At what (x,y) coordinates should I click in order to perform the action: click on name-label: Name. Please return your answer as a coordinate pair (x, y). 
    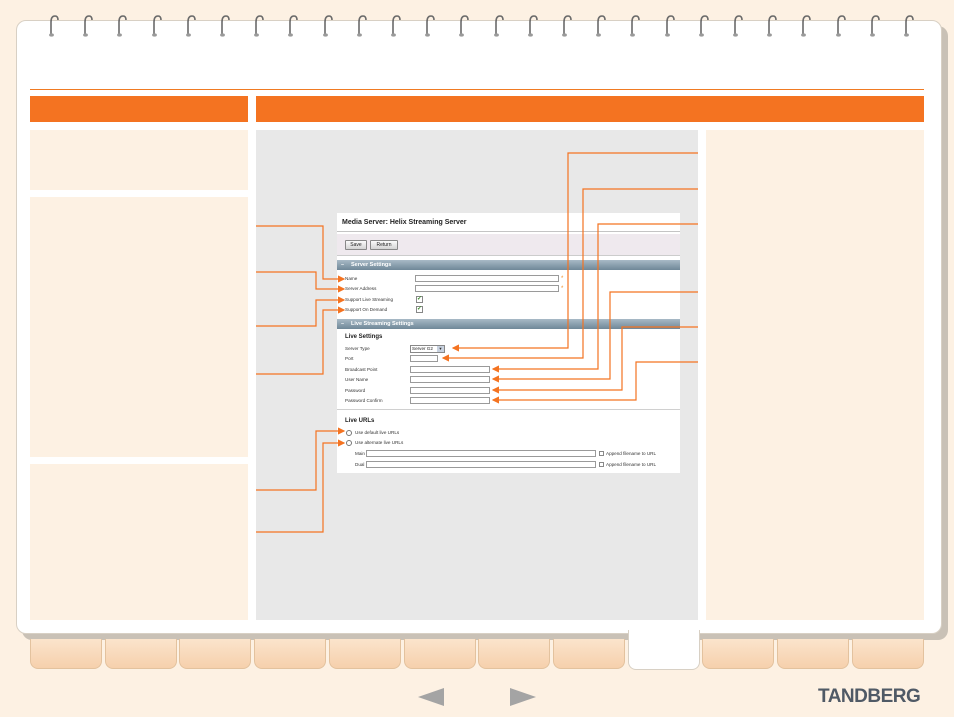
    Looking at the image, I should click on (351, 278).